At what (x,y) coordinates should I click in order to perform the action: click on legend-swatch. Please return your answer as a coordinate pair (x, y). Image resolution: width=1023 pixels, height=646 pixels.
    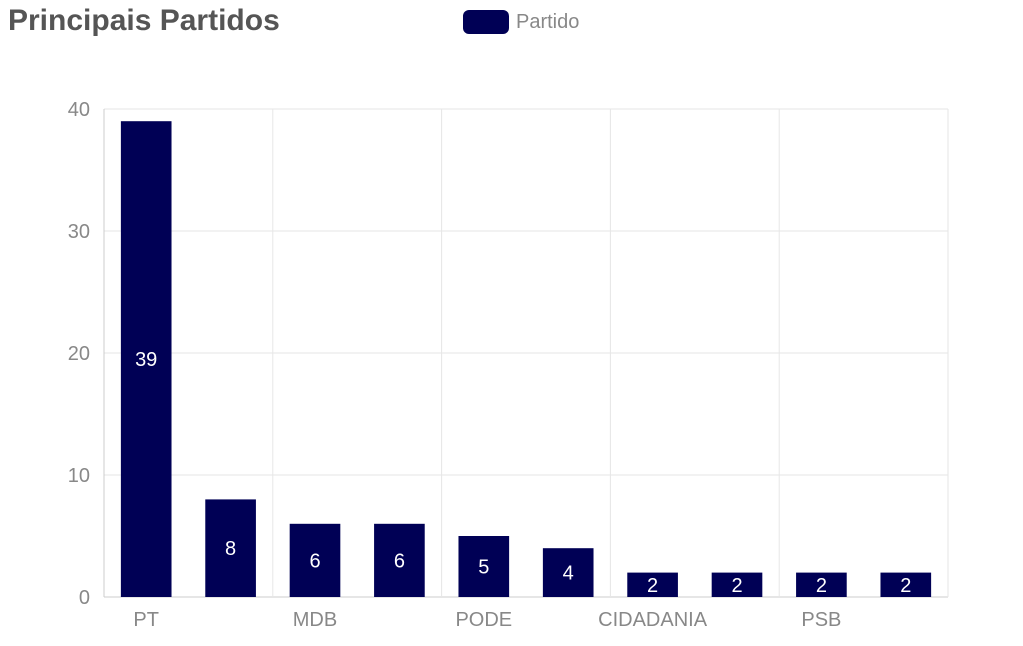
    Looking at the image, I should click on (486, 22).